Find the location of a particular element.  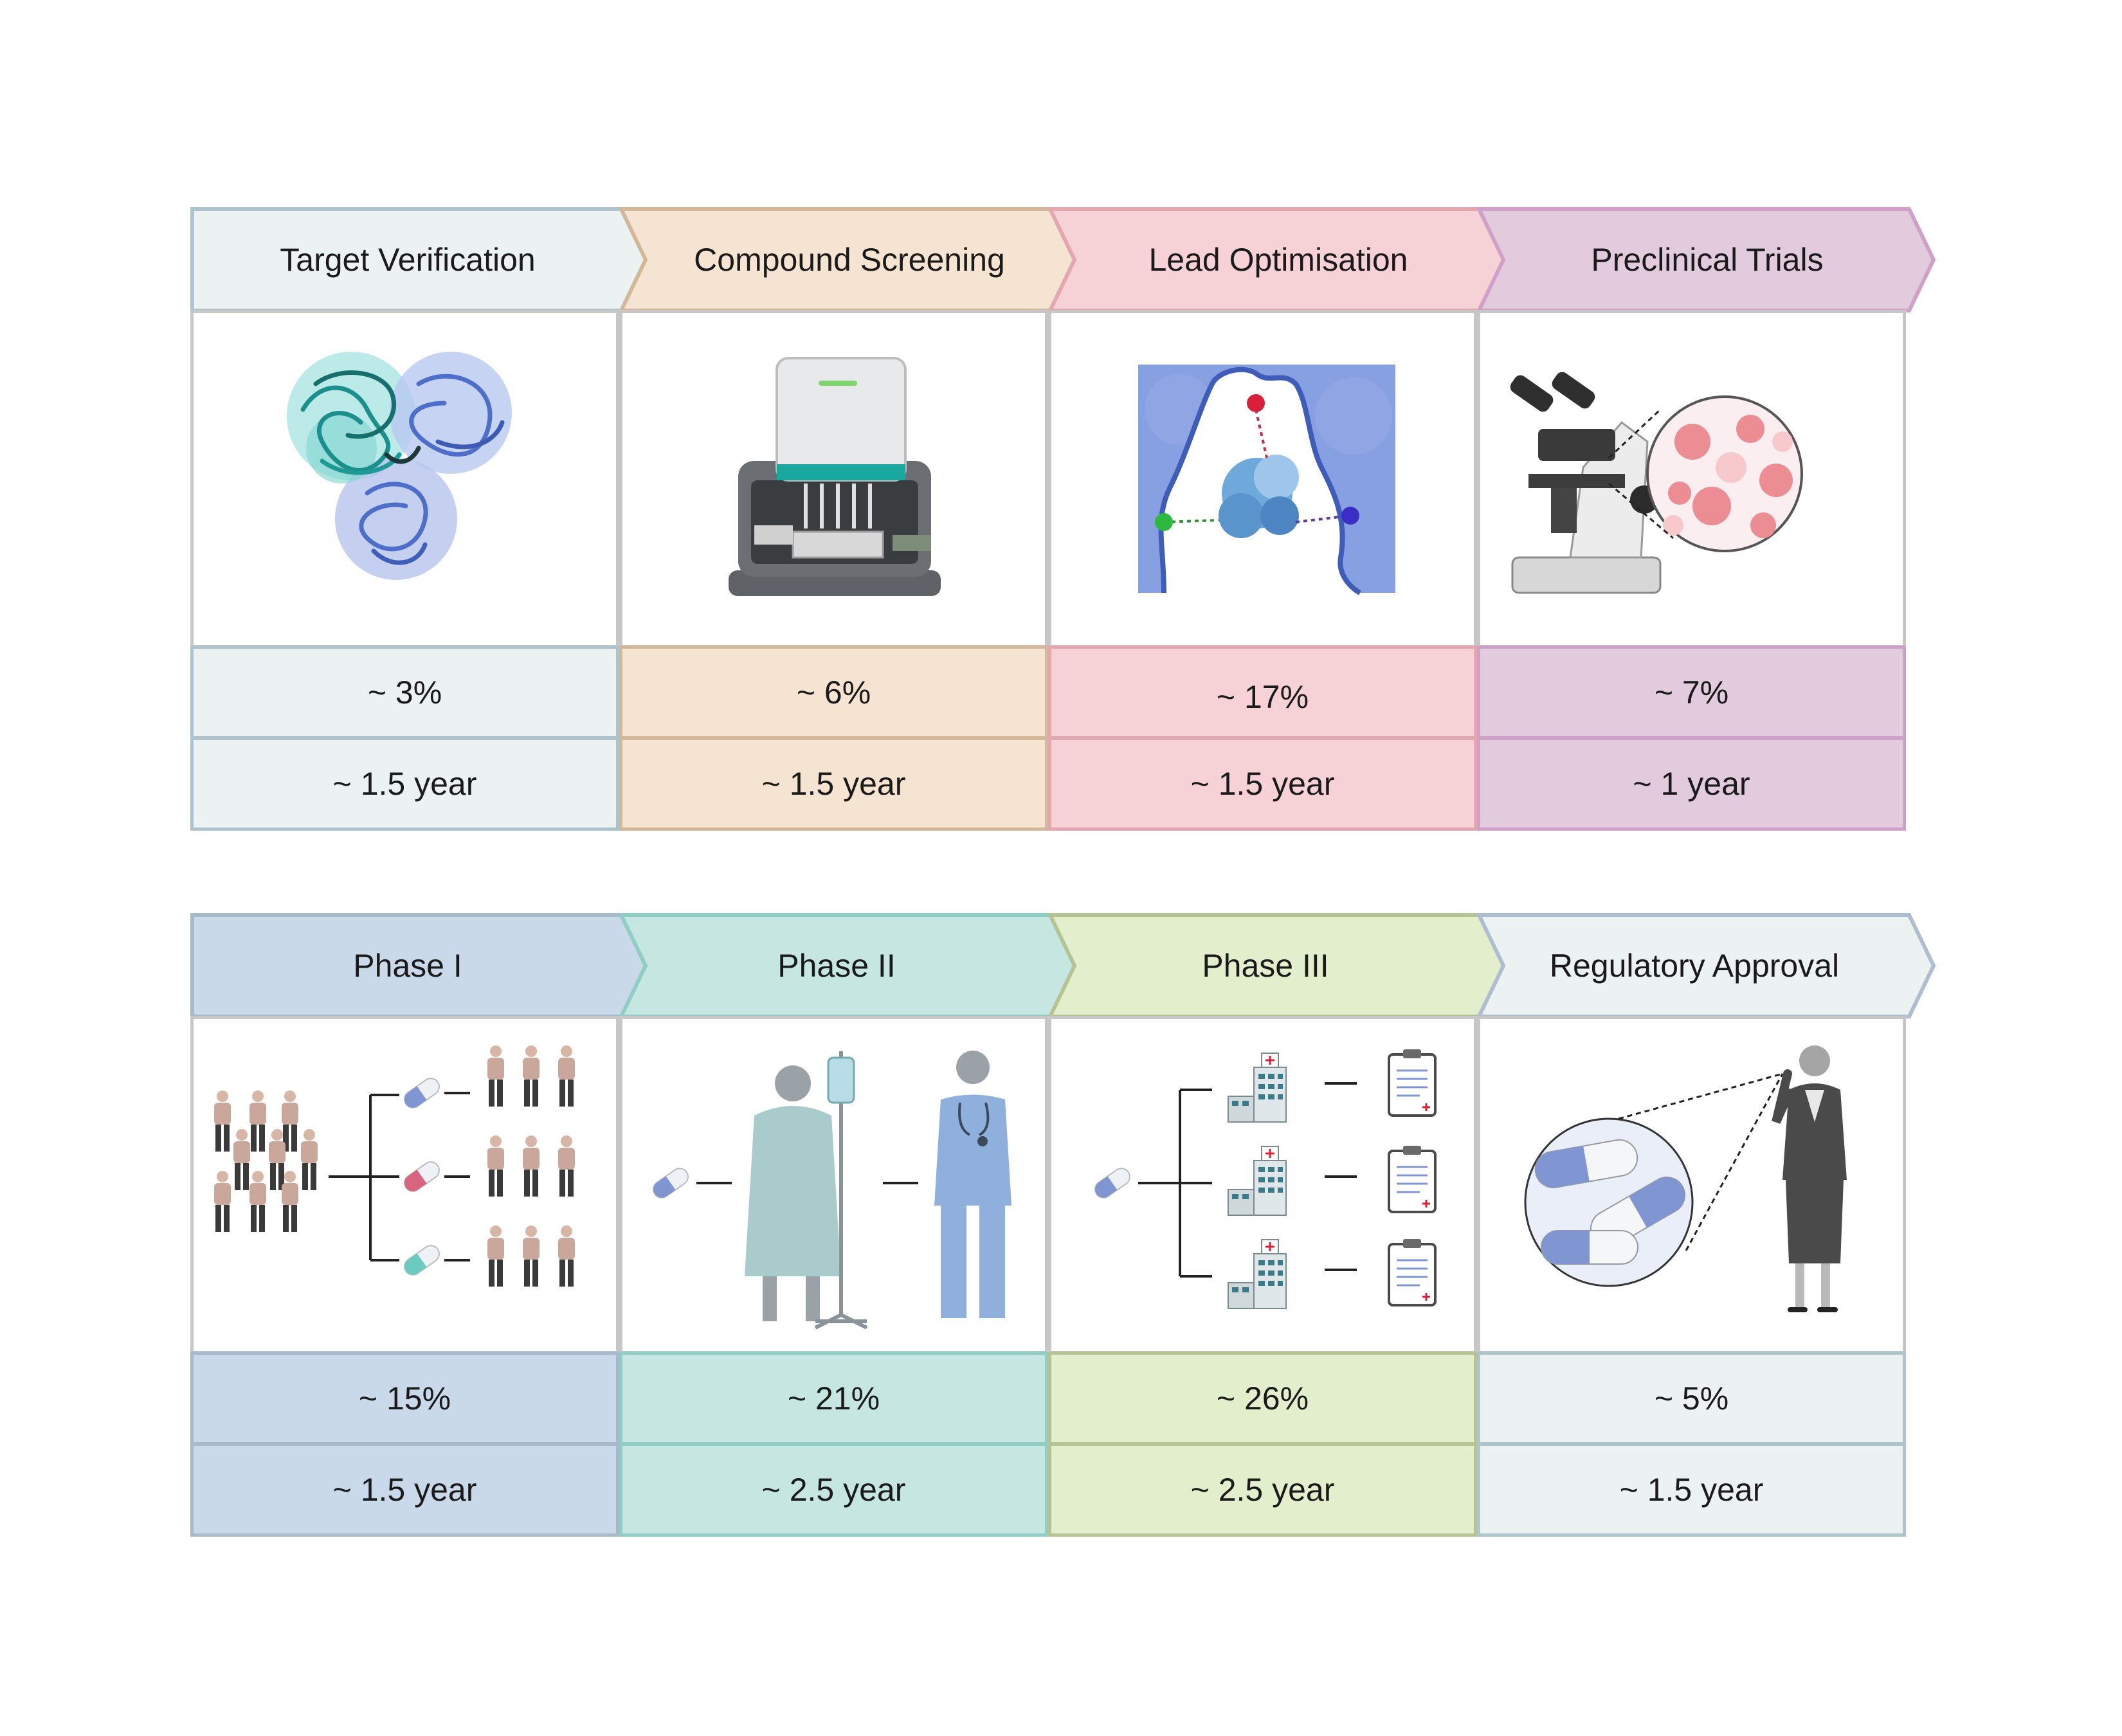

success-rate-cell: ~ 7% is located at coordinates (1692, 692).